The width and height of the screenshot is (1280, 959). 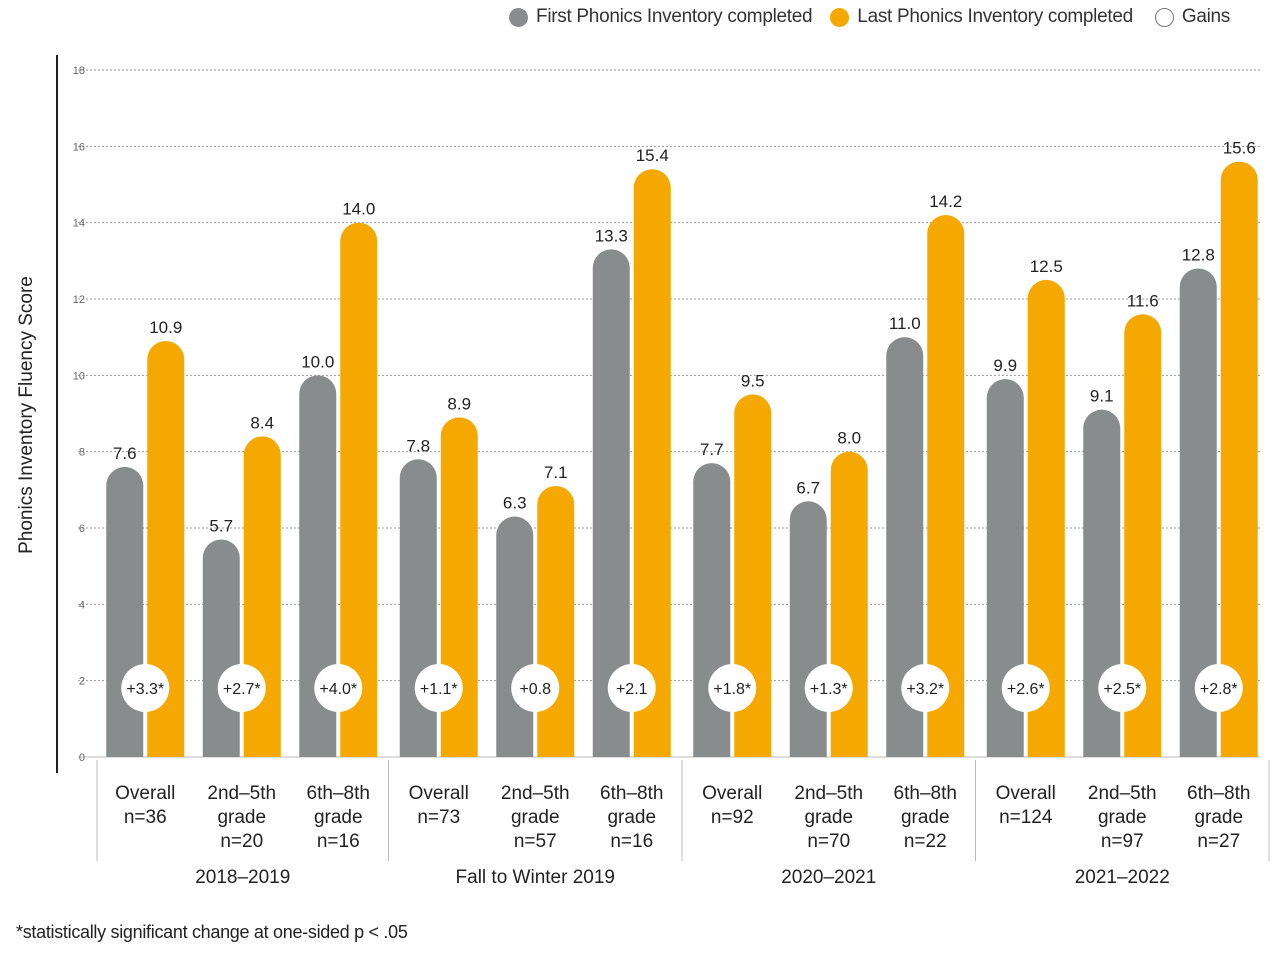 What do you see at coordinates (1143, 300) in the screenshot?
I see `data-label-last: 11.6` at bounding box center [1143, 300].